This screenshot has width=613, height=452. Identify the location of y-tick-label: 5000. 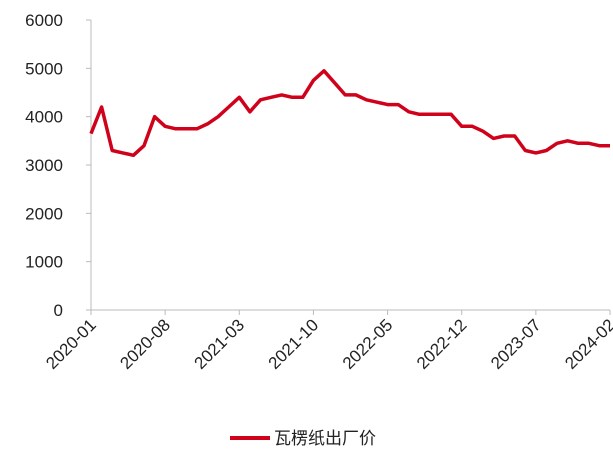
(44, 68).